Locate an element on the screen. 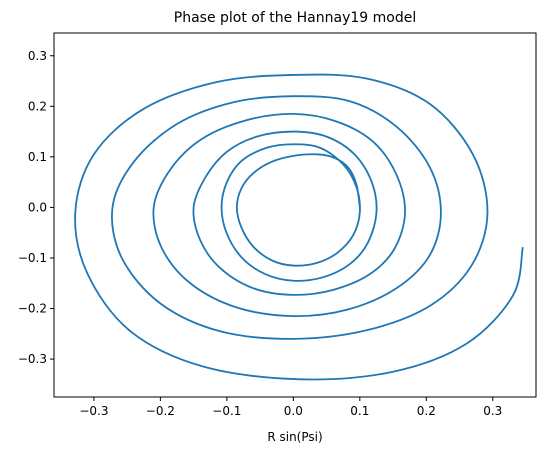  y-tick-label: 0.0 is located at coordinates (37, 207).